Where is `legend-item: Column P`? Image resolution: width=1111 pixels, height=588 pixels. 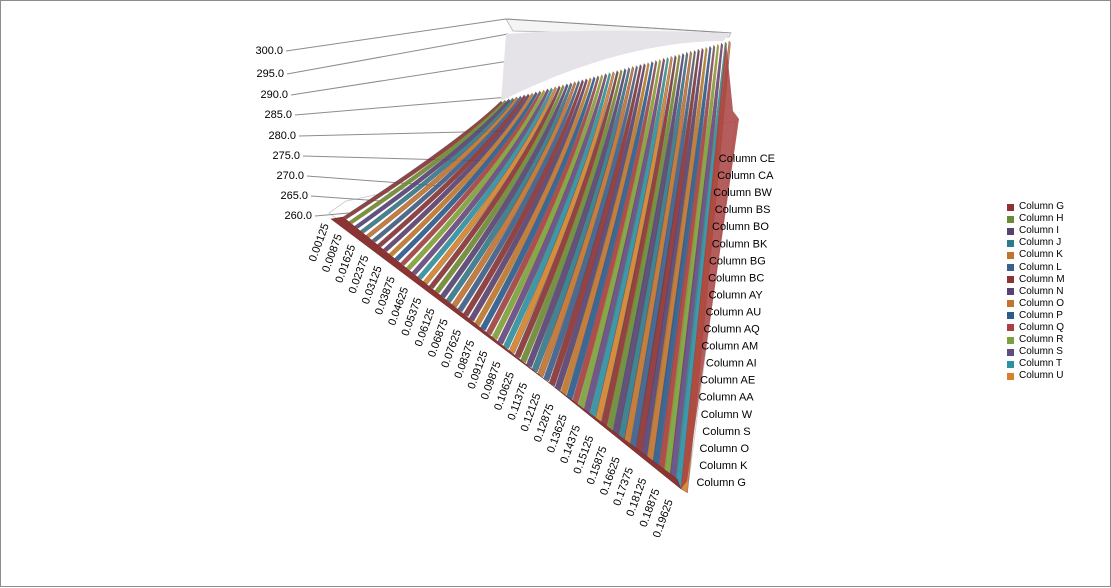 legend-item: Column P is located at coordinates (1036, 316).